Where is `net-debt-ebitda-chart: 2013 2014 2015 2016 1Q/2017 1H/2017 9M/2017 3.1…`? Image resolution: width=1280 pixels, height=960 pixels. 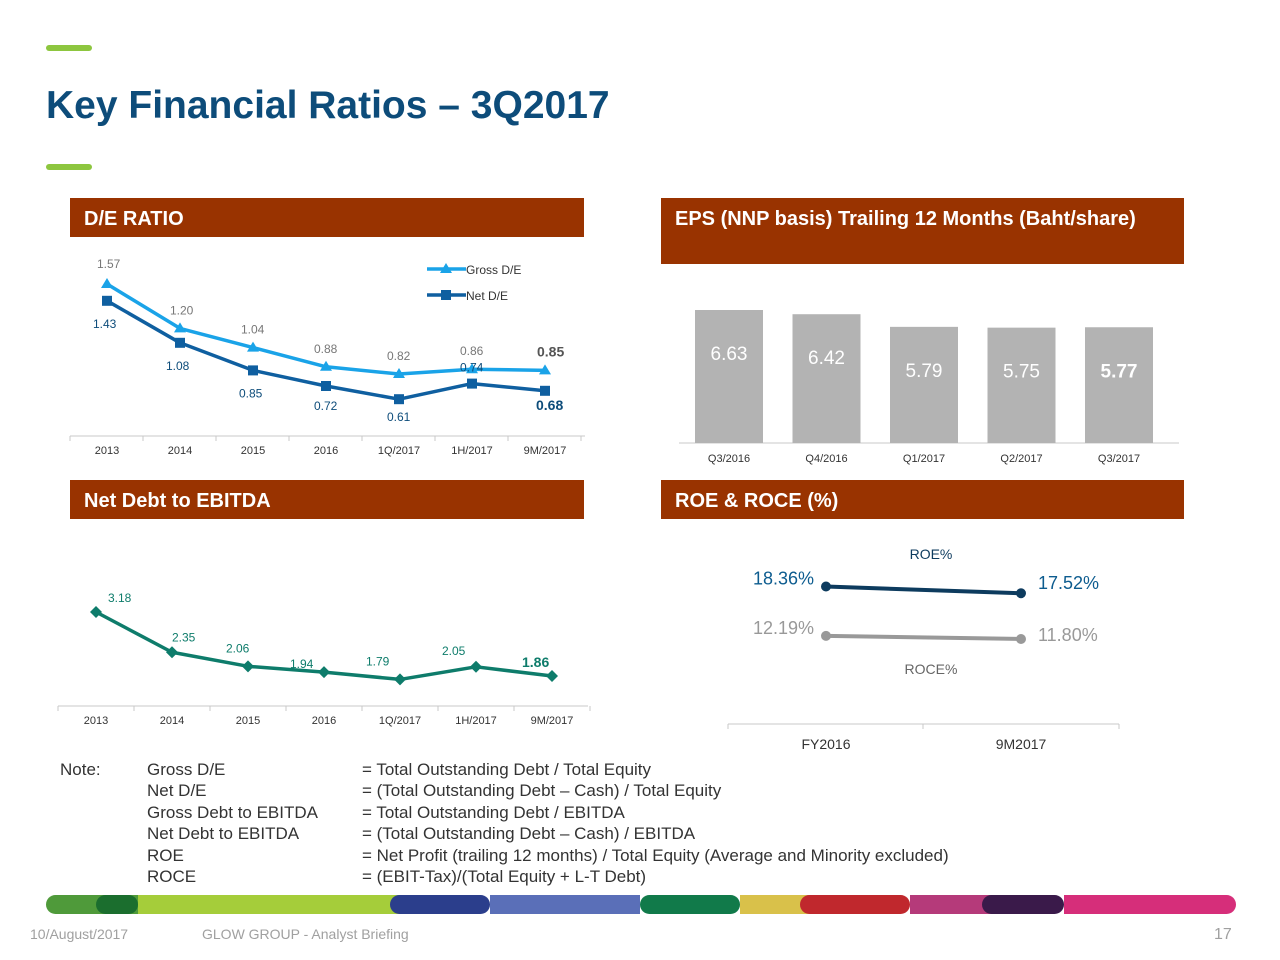 net-debt-ebitda-chart: 2013 2014 2015 2016 1Q/2017 1H/2017 9M/2017 3.1… is located at coordinates (324, 659).